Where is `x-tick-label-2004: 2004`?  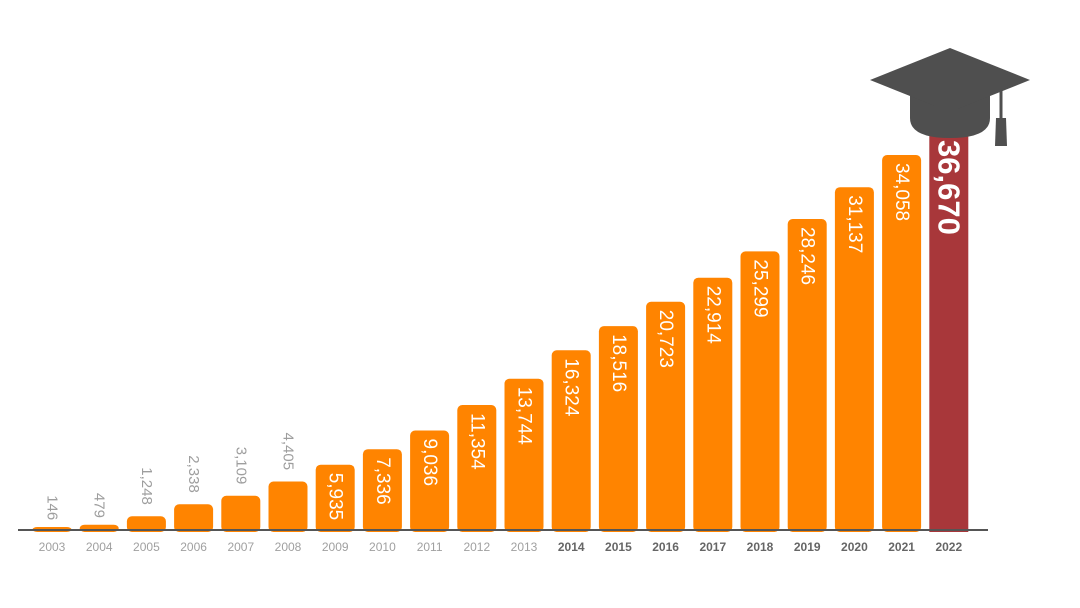 x-tick-label-2004: 2004 is located at coordinates (99, 547).